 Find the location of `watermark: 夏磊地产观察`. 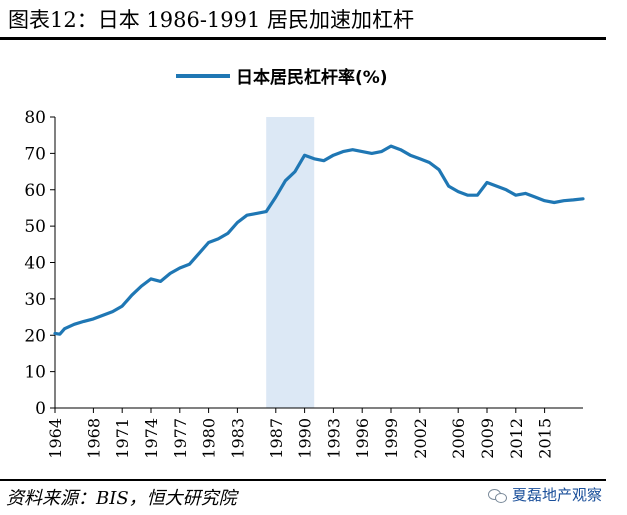

watermark: 夏磊地产观察 is located at coordinates (545, 494).